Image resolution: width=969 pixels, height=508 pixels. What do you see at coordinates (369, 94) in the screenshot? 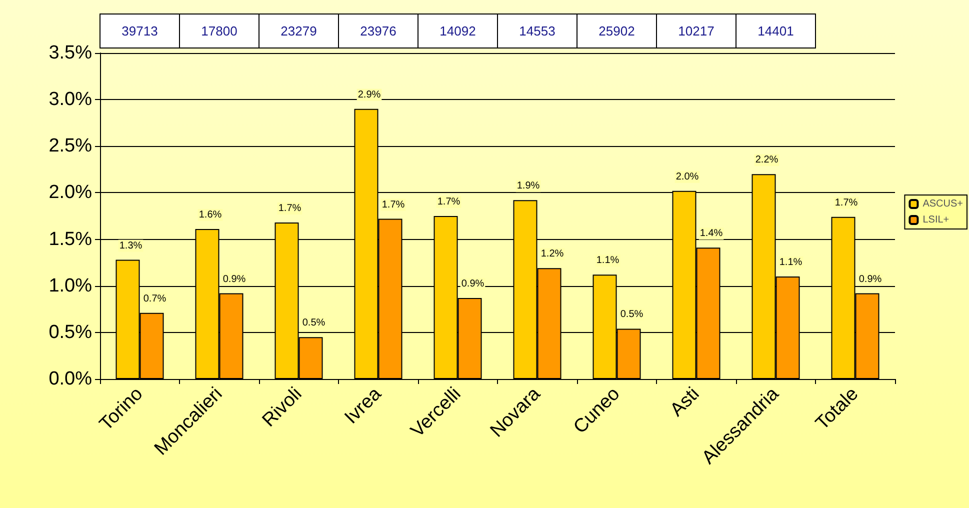
I see `data-label: 2.9%` at bounding box center [369, 94].